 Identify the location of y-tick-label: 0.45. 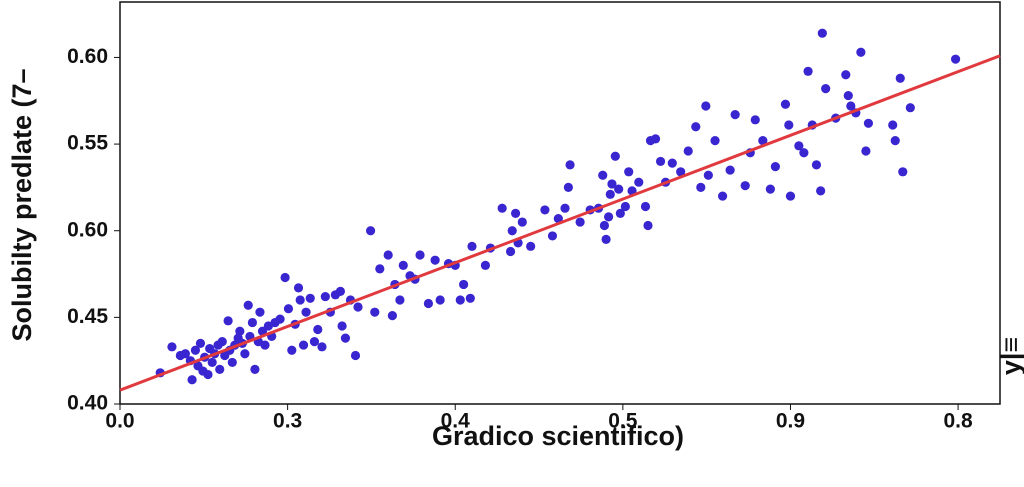
(87, 316).